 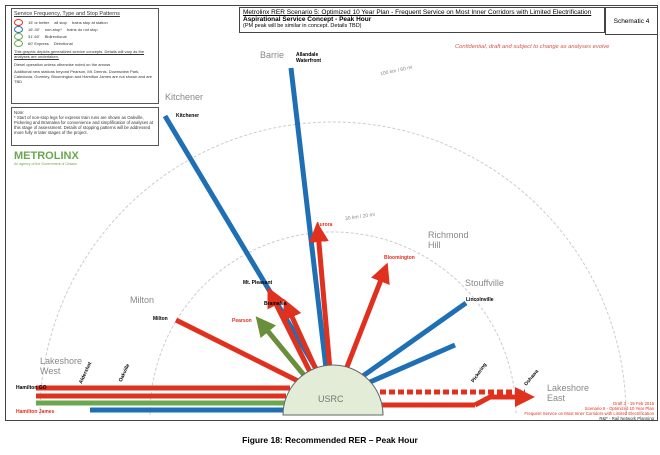 What do you see at coordinates (448, 240) in the screenshot?
I see `corridor-richmond-hill: Richmond Hill` at bounding box center [448, 240].